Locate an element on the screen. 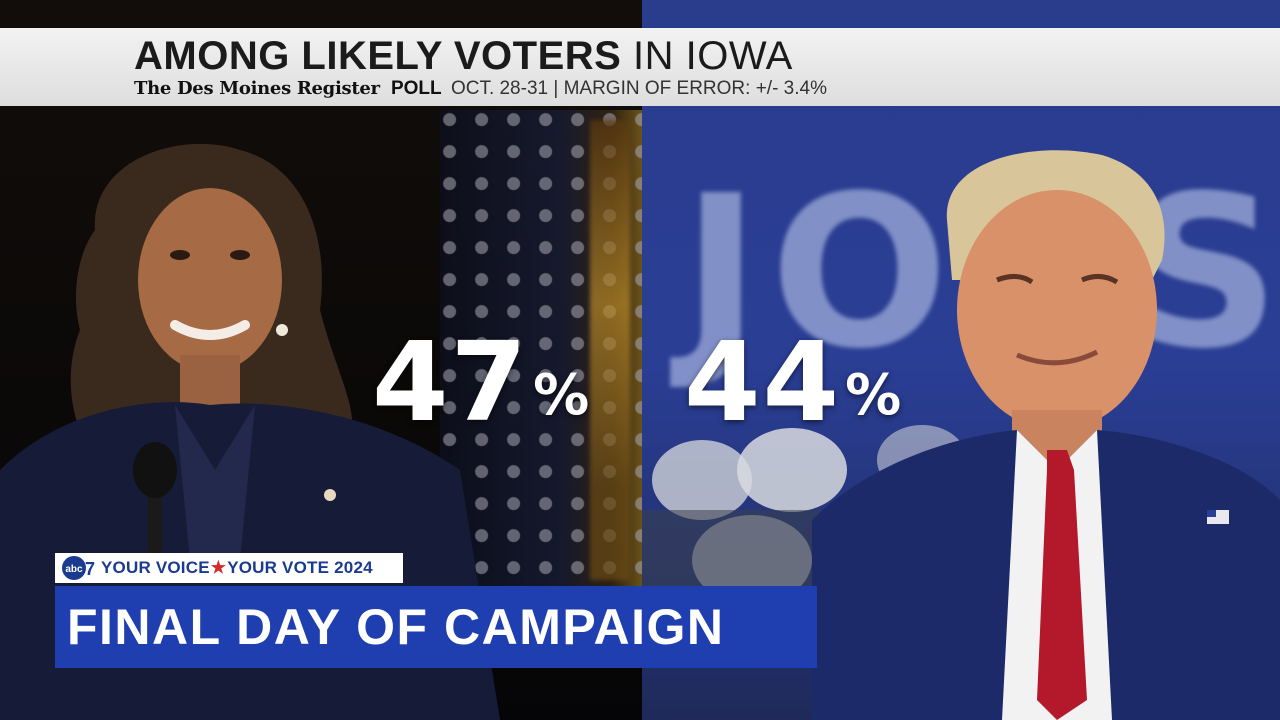  poll-label: POLL is located at coordinates (416, 88).